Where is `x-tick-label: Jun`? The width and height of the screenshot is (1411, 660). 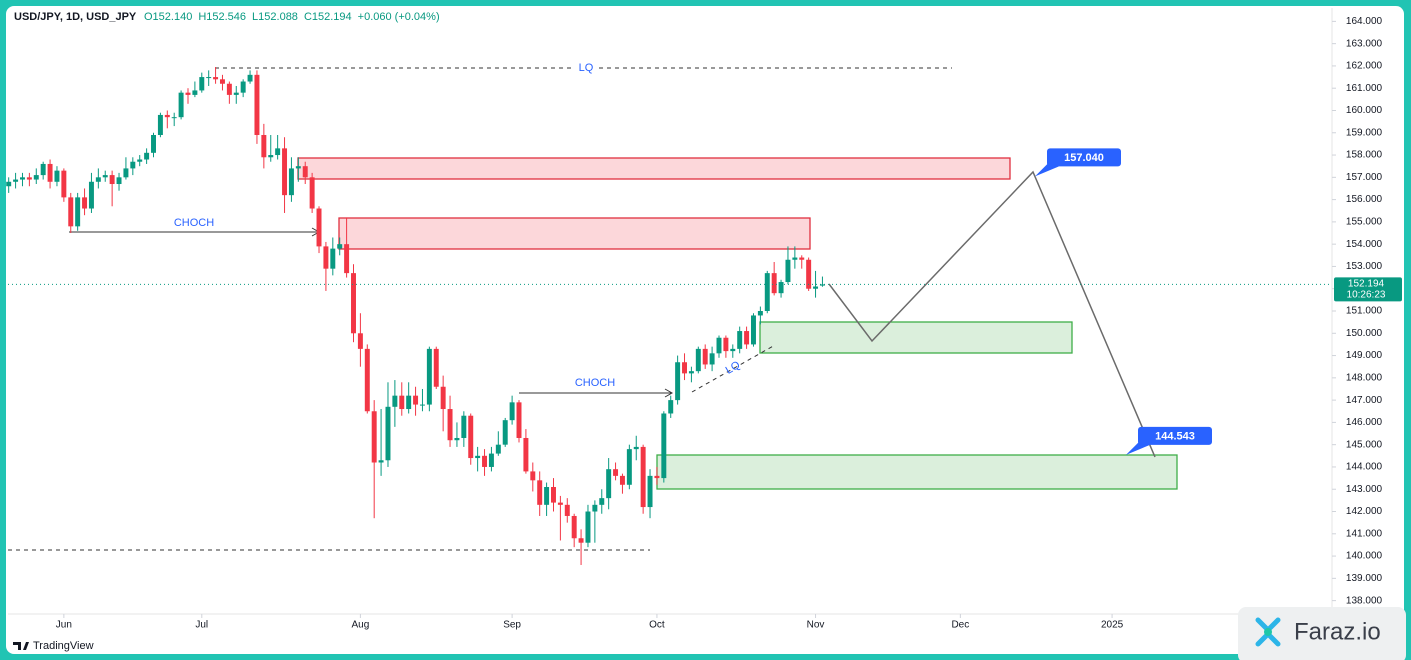
x-tick-label: Jun is located at coordinates (64, 625).